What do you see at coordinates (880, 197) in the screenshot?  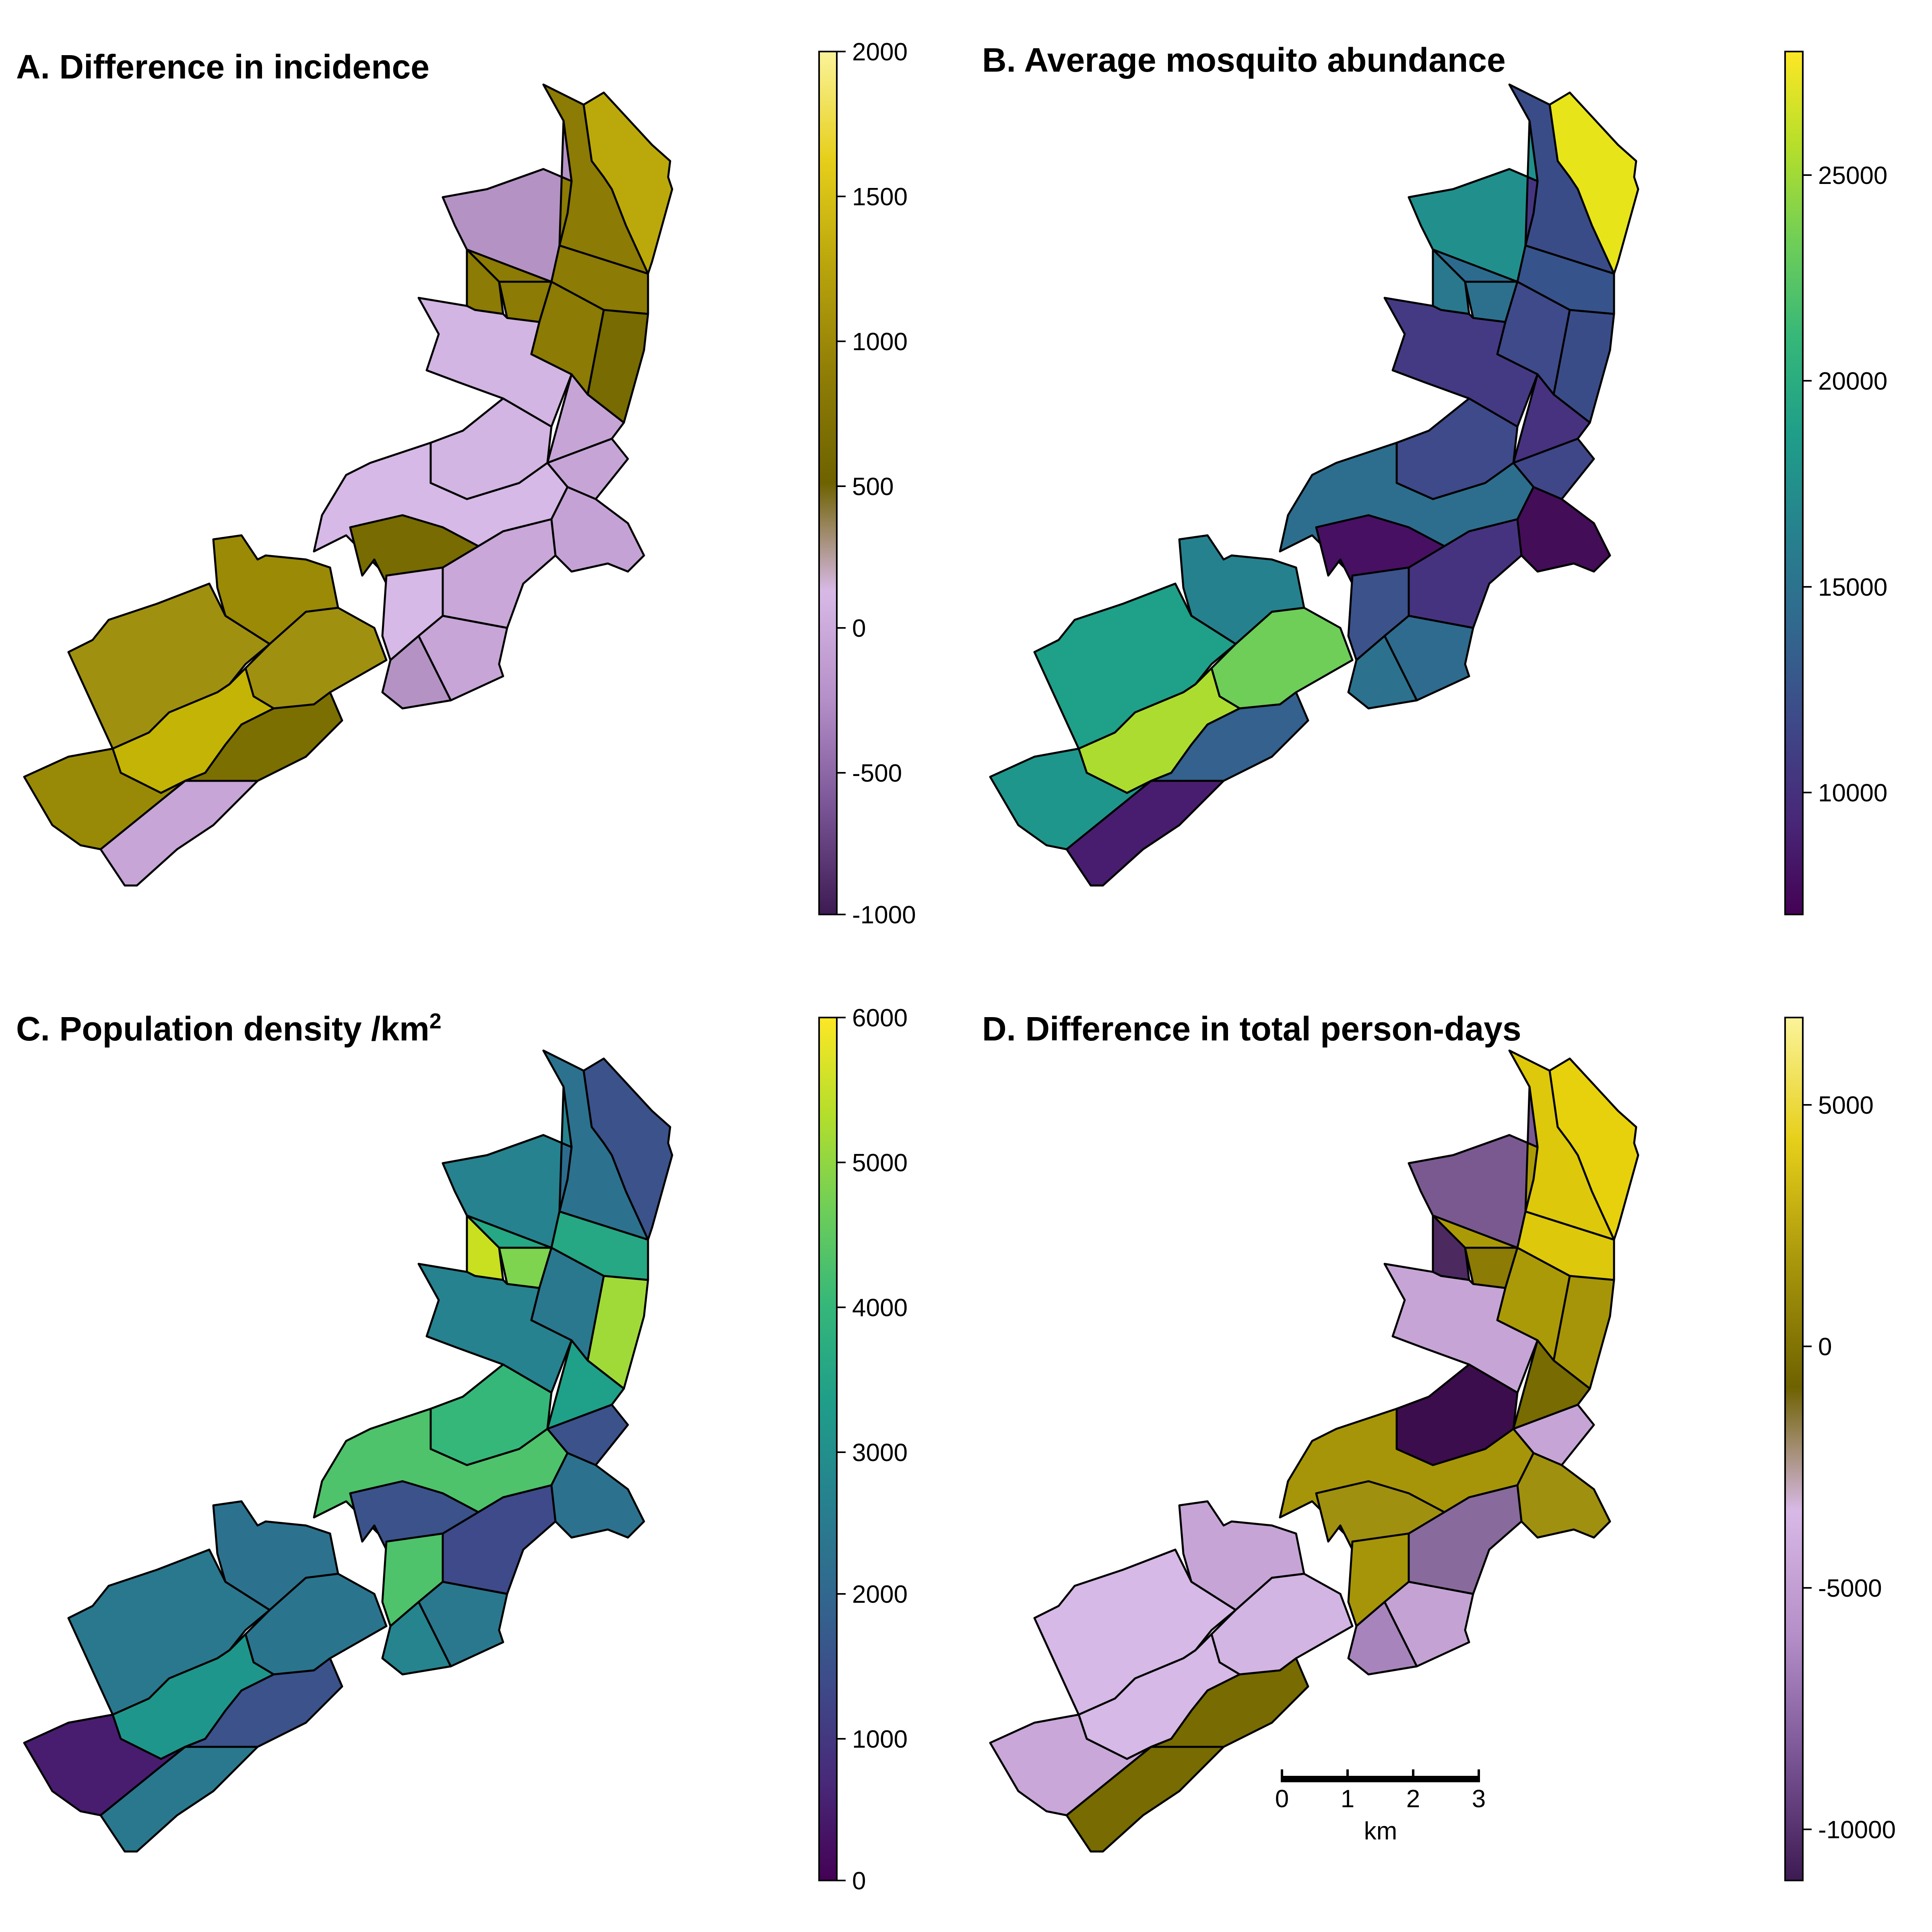 I see `legend-tick-label: 1500` at bounding box center [880, 197].